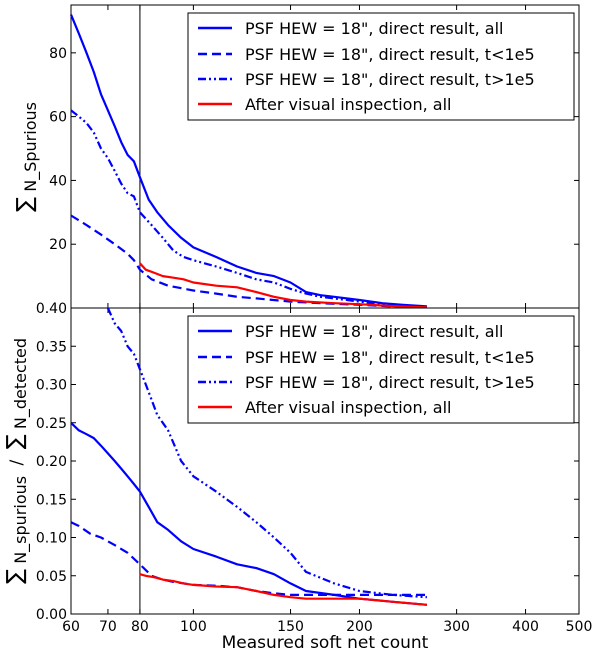 The height and width of the screenshot is (652, 600). What do you see at coordinates (15, 441) in the screenshot?
I see `bottom-y-axis-sum2: ∑` at bounding box center [15, 441].